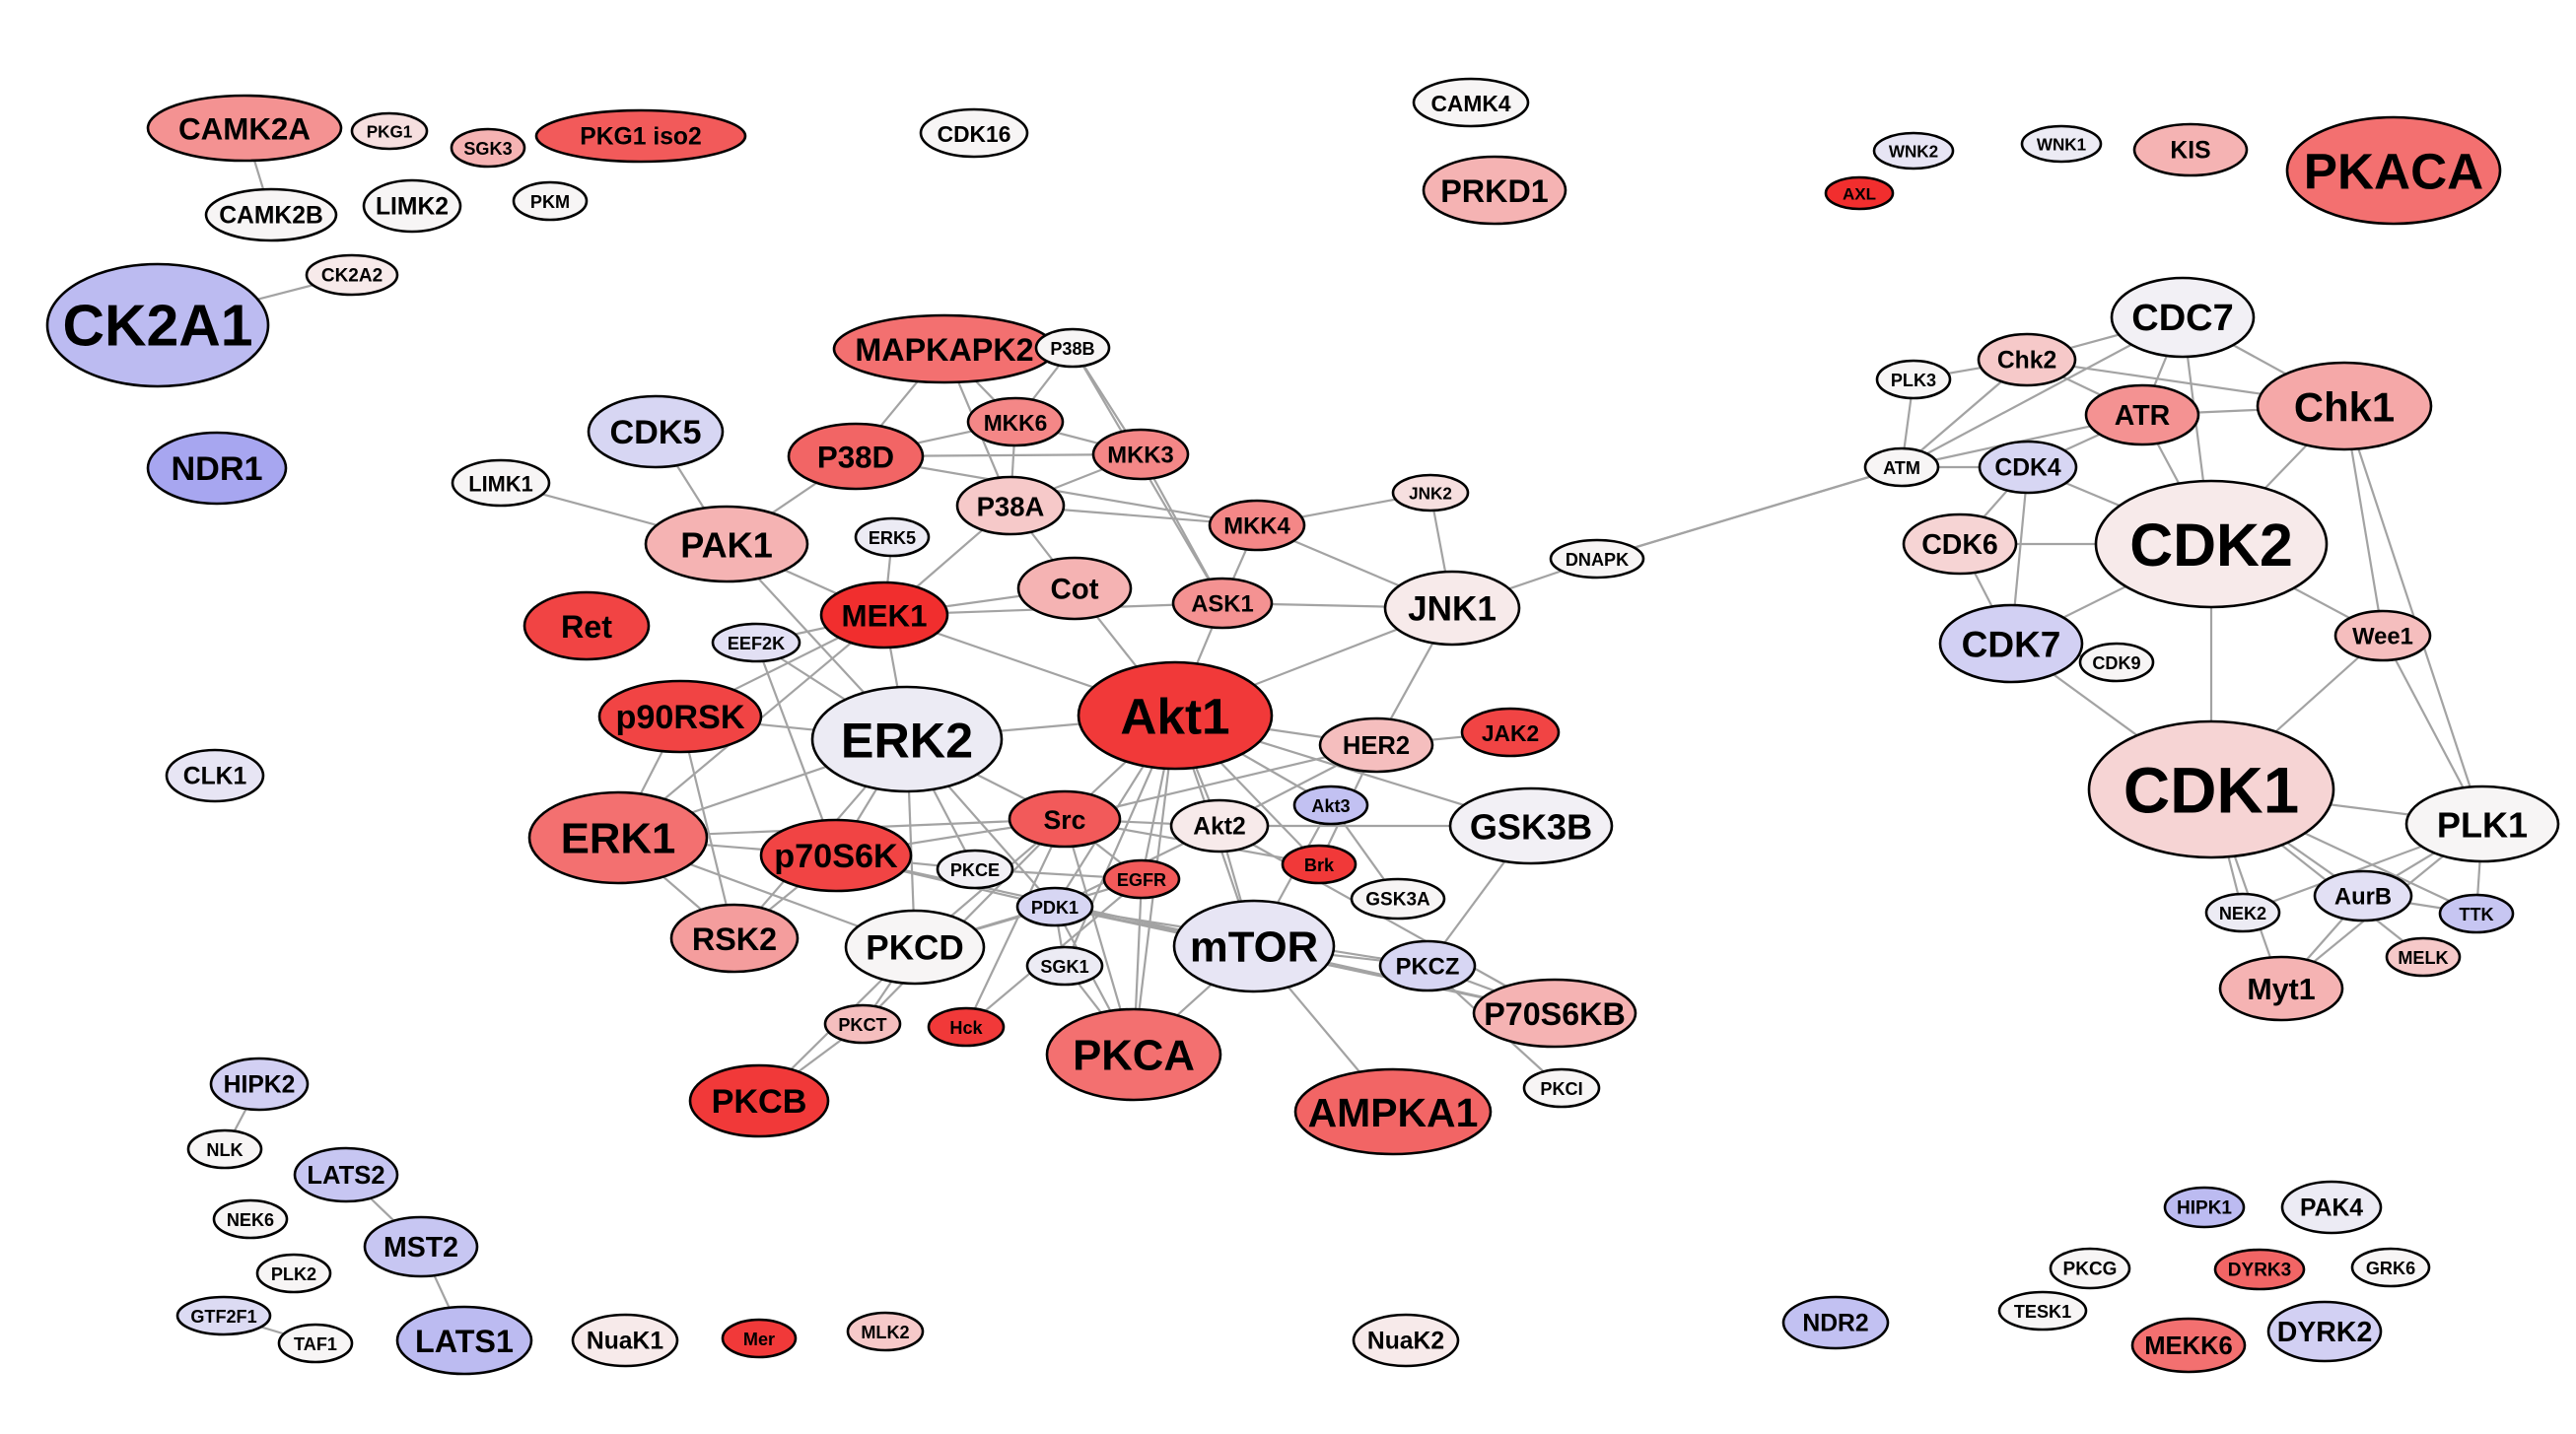 The image size is (2576, 1434). I want to click on node-jnk2: JNK2, so click(1431, 493).